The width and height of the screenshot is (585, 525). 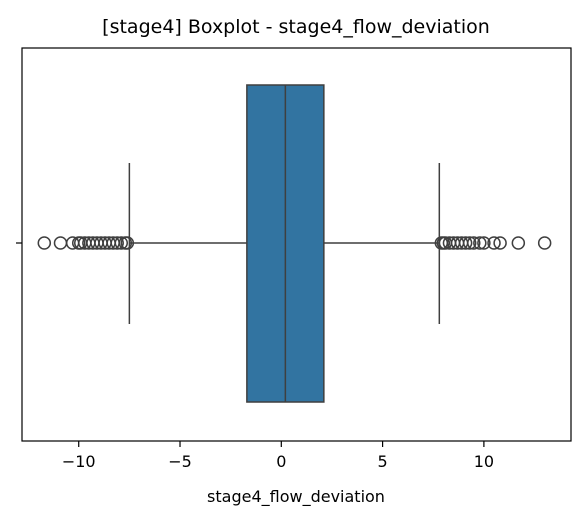 I want to click on chart-title: [stage4] Boxplot - stage4_flow_deviation, so click(x=296, y=27).